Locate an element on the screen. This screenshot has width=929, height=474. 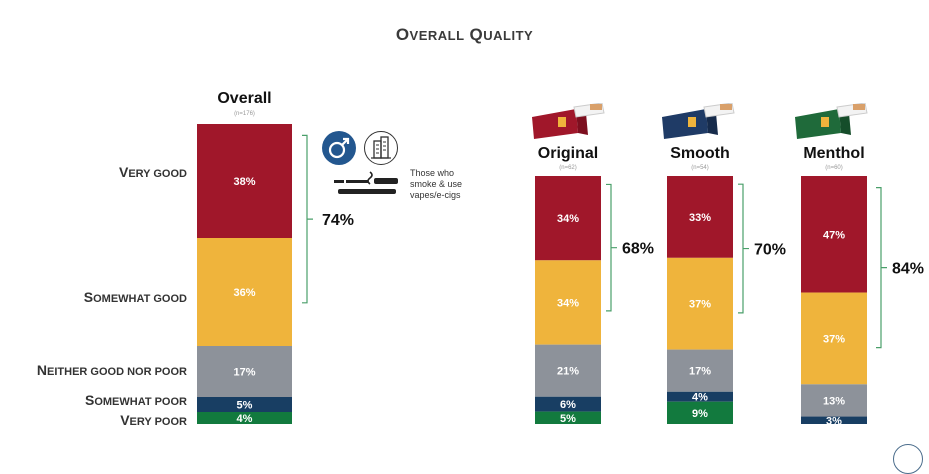
top2-bracket-smooth is located at coordinates (743, 248).